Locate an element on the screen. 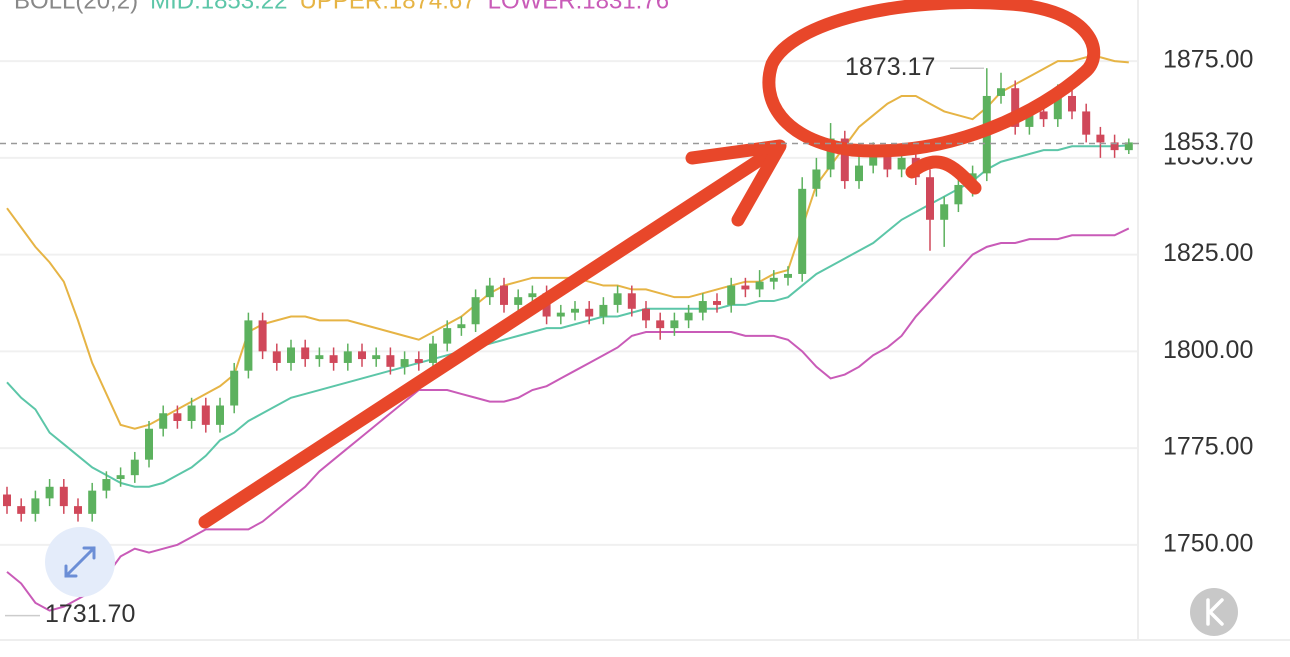 This screenshot has height=657, width=1290. last-price-bg is located at coordinates (1210, 142).